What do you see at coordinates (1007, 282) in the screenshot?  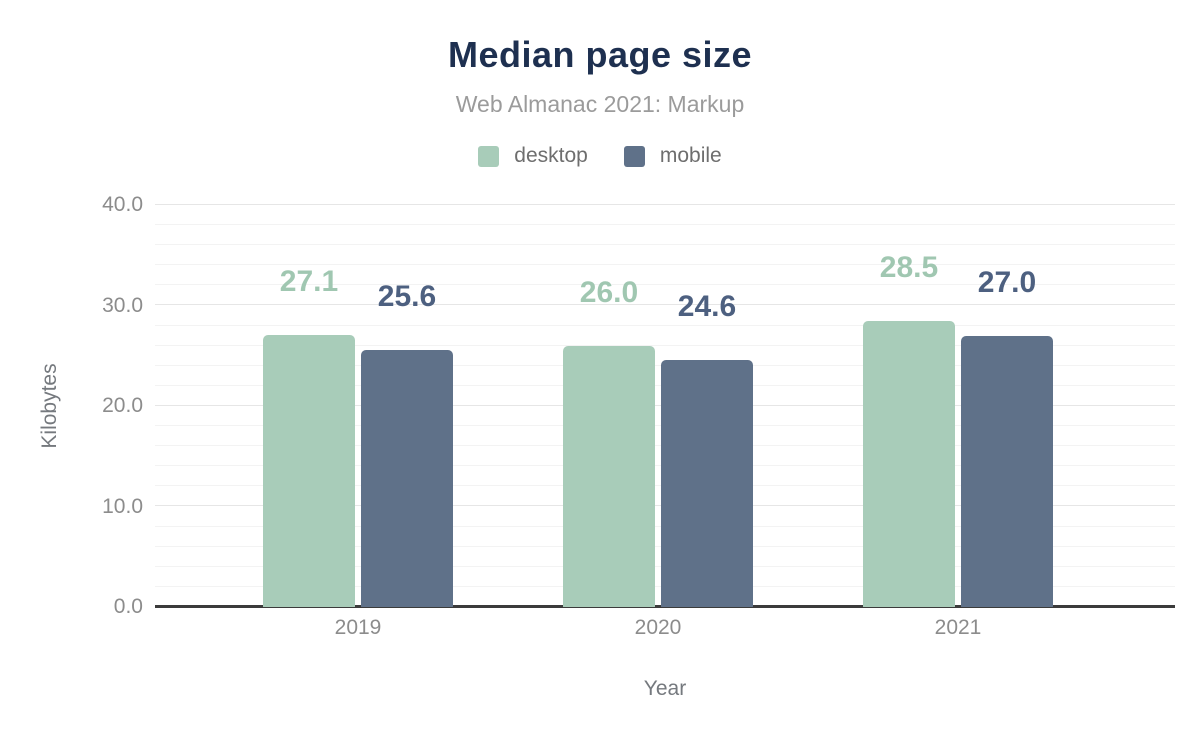 I see `bar-value-label-mobile-2021: 27.0` at bounding box center [1007, 282].